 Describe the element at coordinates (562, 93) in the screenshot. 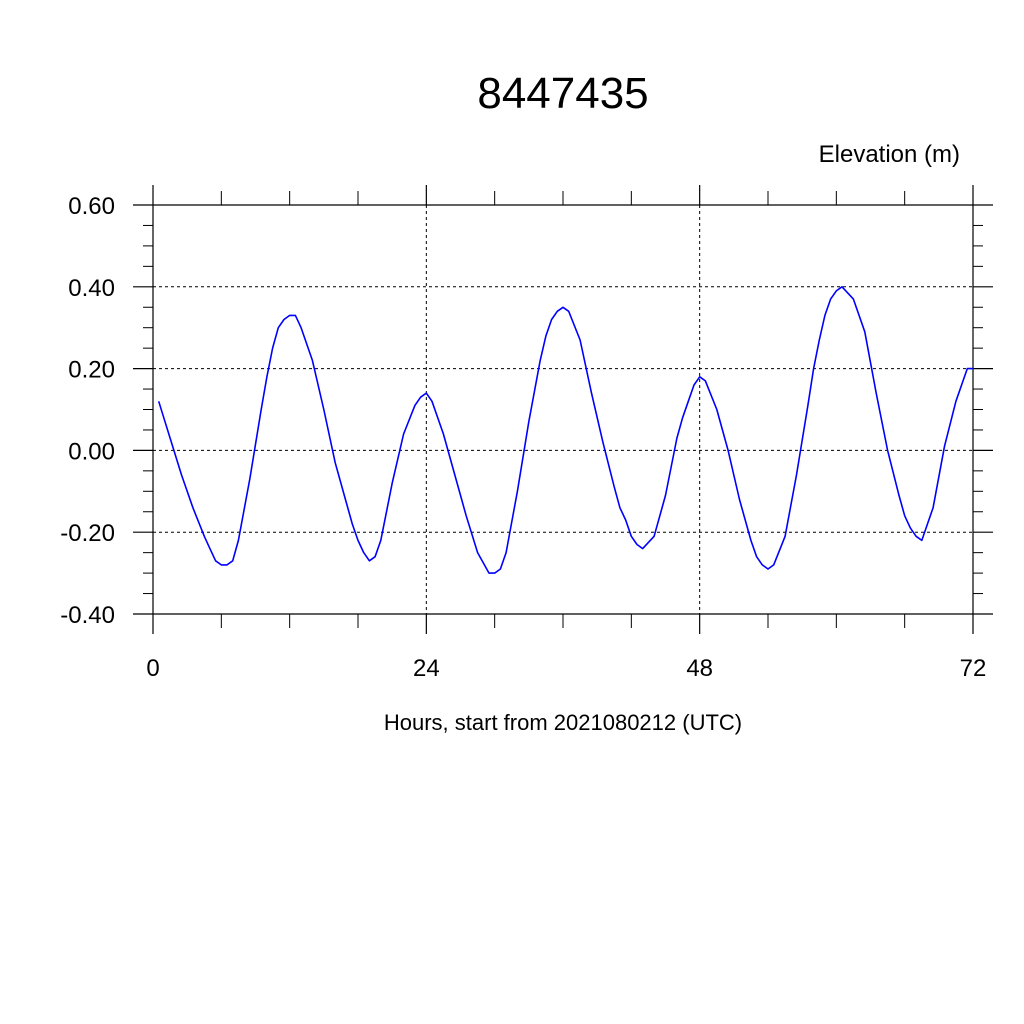

I see `chart-title: 8447435` at that location.